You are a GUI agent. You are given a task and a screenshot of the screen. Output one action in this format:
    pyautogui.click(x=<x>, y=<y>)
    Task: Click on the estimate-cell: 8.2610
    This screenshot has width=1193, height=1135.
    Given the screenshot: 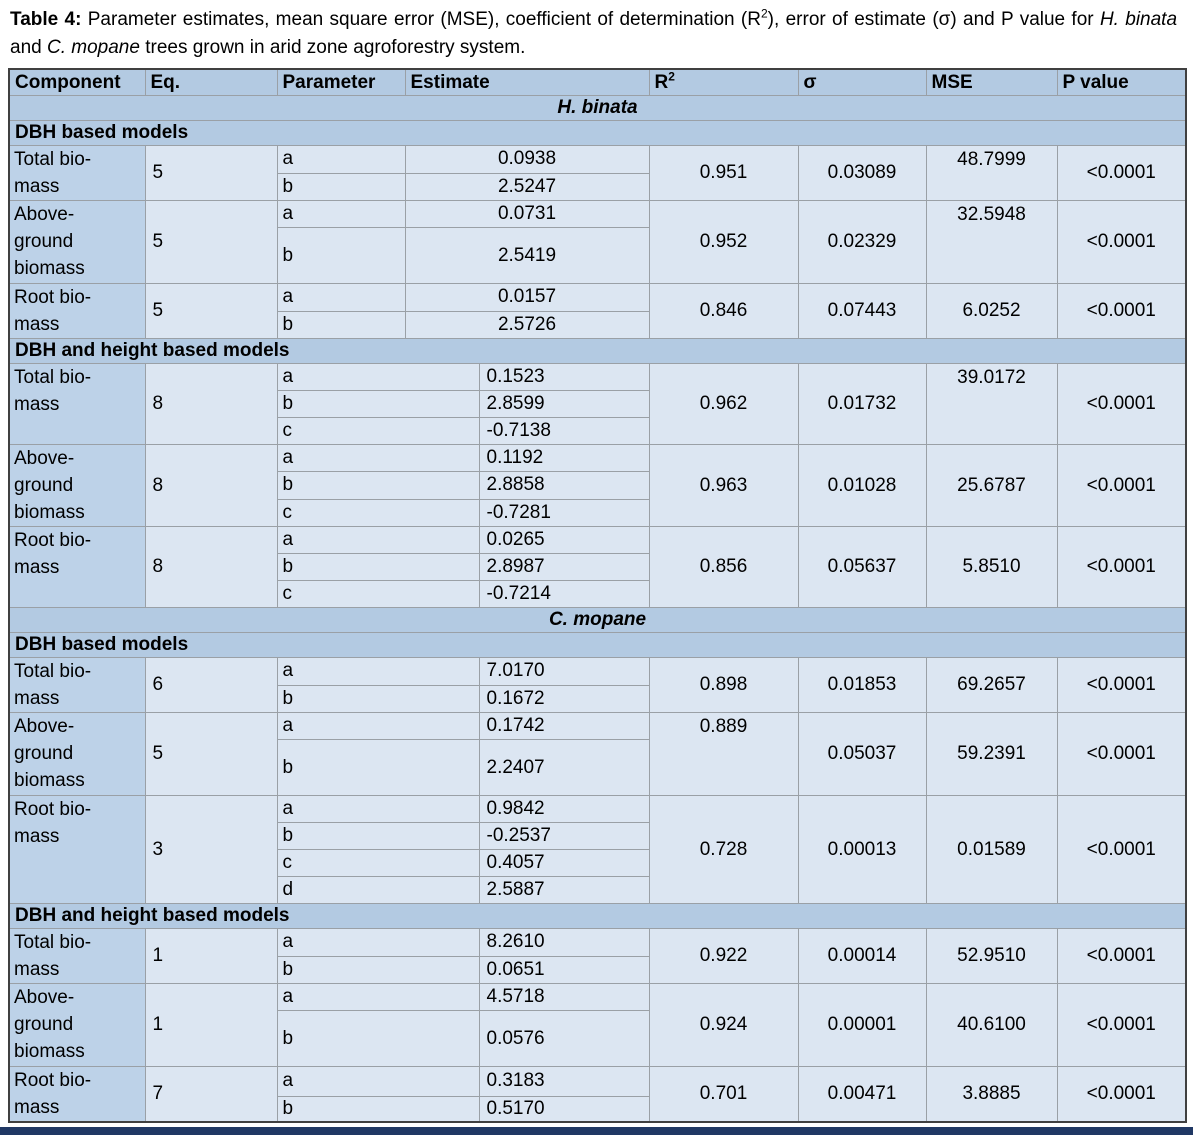 What is the action you would take?
    pyautogui.click(x=564, y=942)
    